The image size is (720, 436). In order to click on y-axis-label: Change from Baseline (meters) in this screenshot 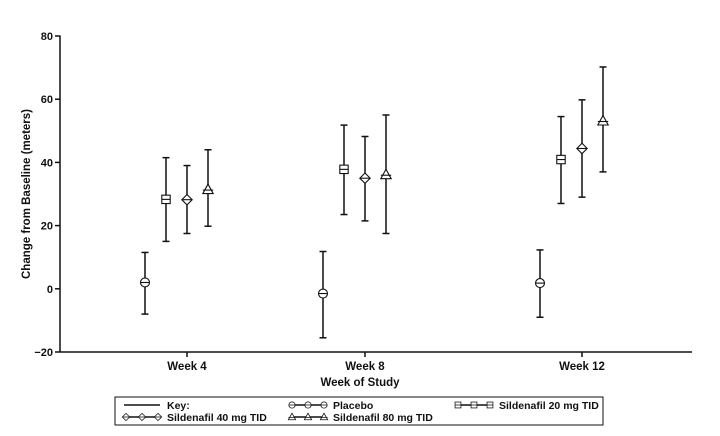, I will do `click(27, 194)`.